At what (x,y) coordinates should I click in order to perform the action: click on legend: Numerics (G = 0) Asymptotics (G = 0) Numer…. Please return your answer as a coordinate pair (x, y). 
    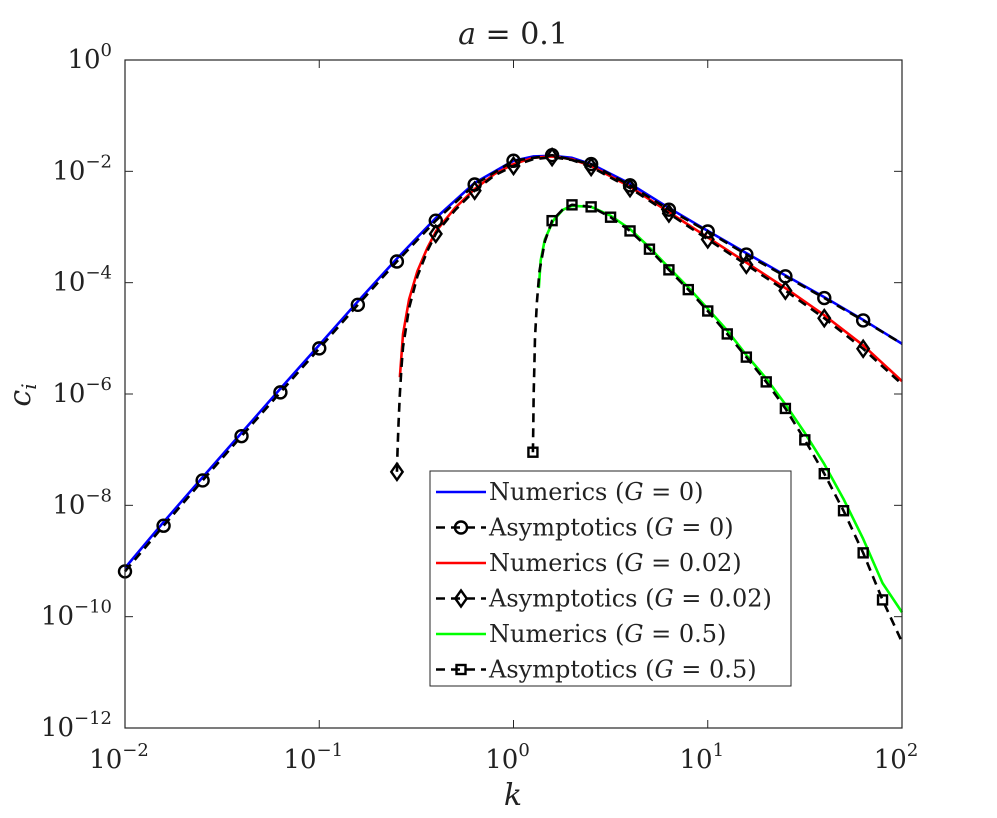
    Looking at the image, I should click on (610, 578).